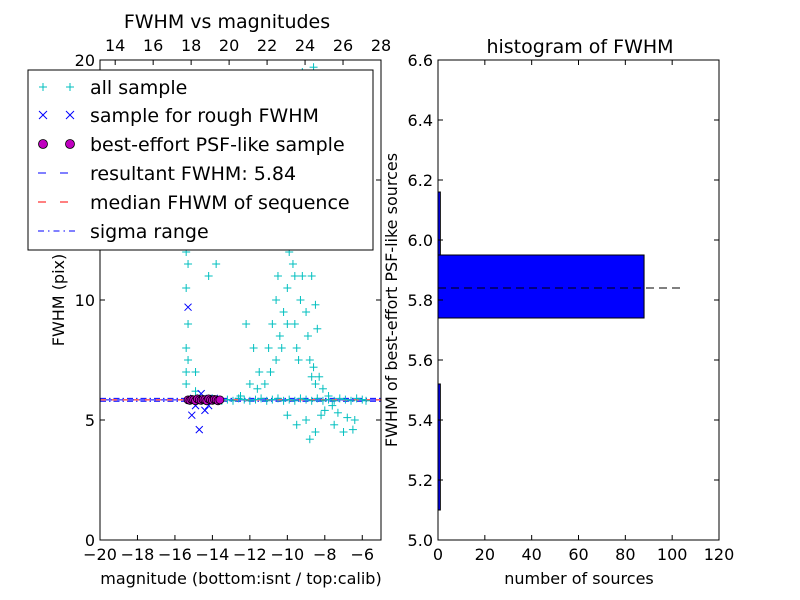 This screenshot has height=600, width=800. What do you see at coordinates (672, 554) in the screenshot?
I see `right-x-tick-label: 100` at bounding box center [672, 554].